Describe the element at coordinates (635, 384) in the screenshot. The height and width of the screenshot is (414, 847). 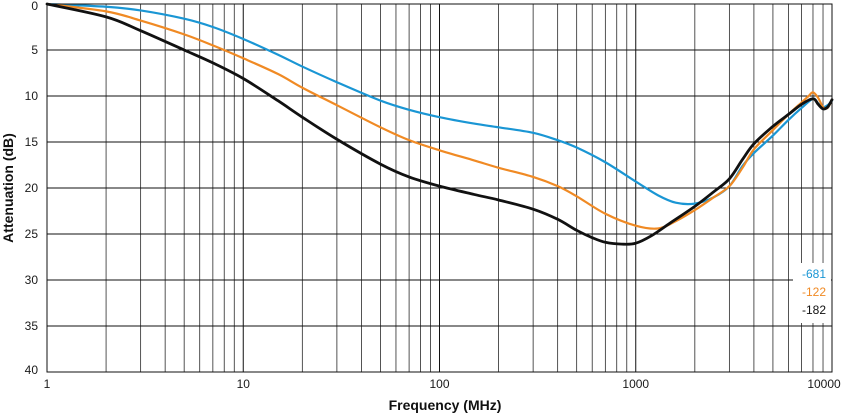
I see `x-tick-label: 1000` at that location.